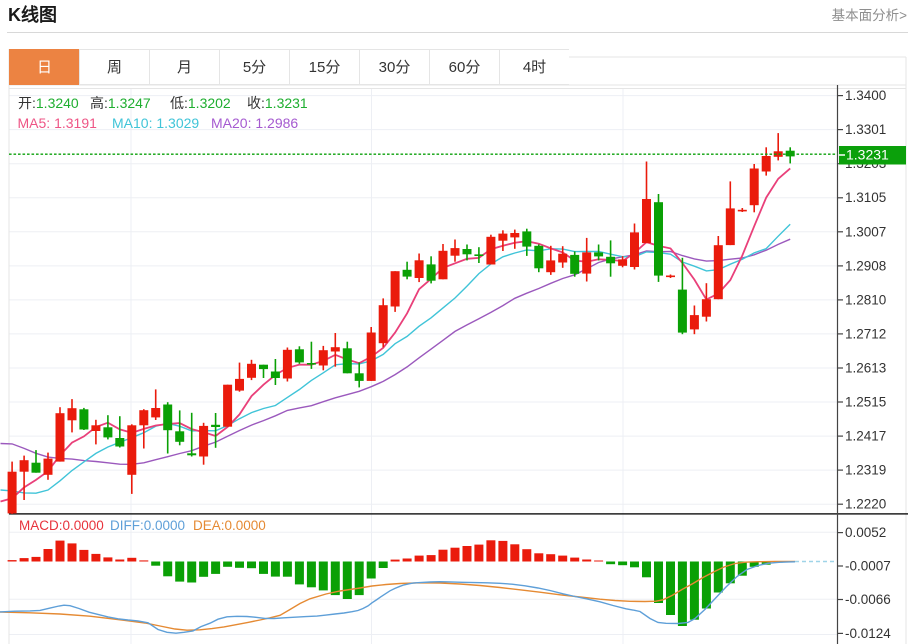  I want to click on svg-text: -0.0066, so click(868, 599).